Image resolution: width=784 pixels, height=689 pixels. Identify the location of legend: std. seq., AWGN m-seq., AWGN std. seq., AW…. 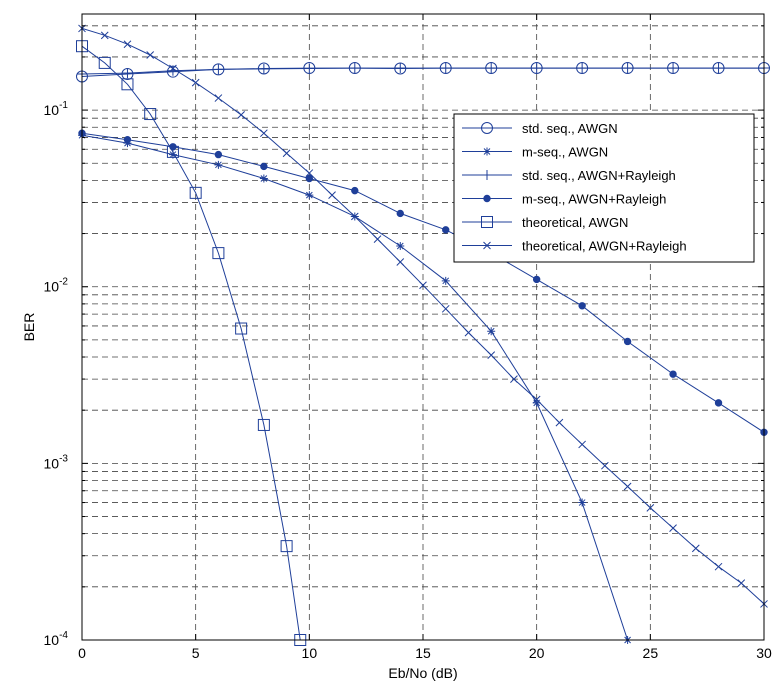
(604, 188).